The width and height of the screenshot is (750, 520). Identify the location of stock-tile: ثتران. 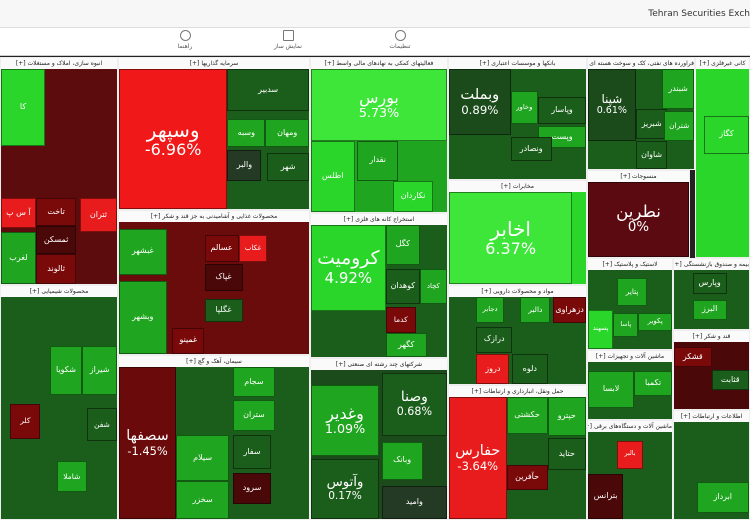
(98, 215).